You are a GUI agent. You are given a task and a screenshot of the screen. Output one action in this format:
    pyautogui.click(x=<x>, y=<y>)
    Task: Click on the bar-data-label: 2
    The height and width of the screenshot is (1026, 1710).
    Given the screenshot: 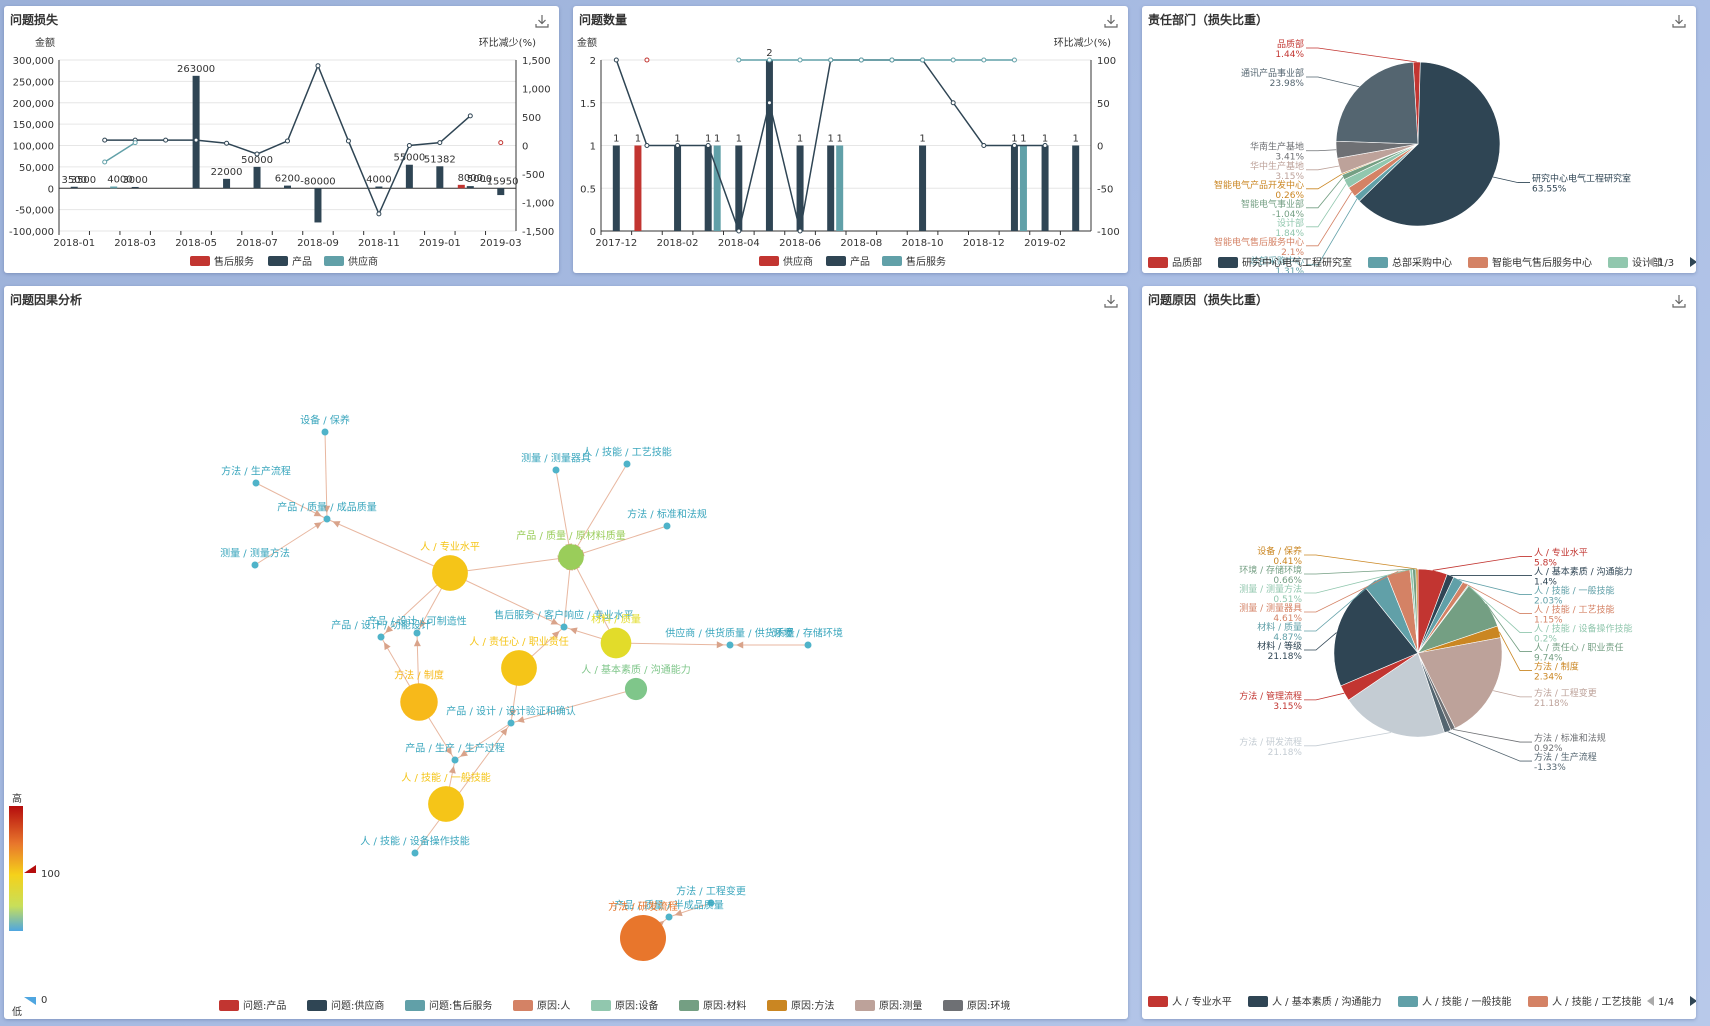 What is the action you would take?
    pyautogui.click(x=769, y=53)
    